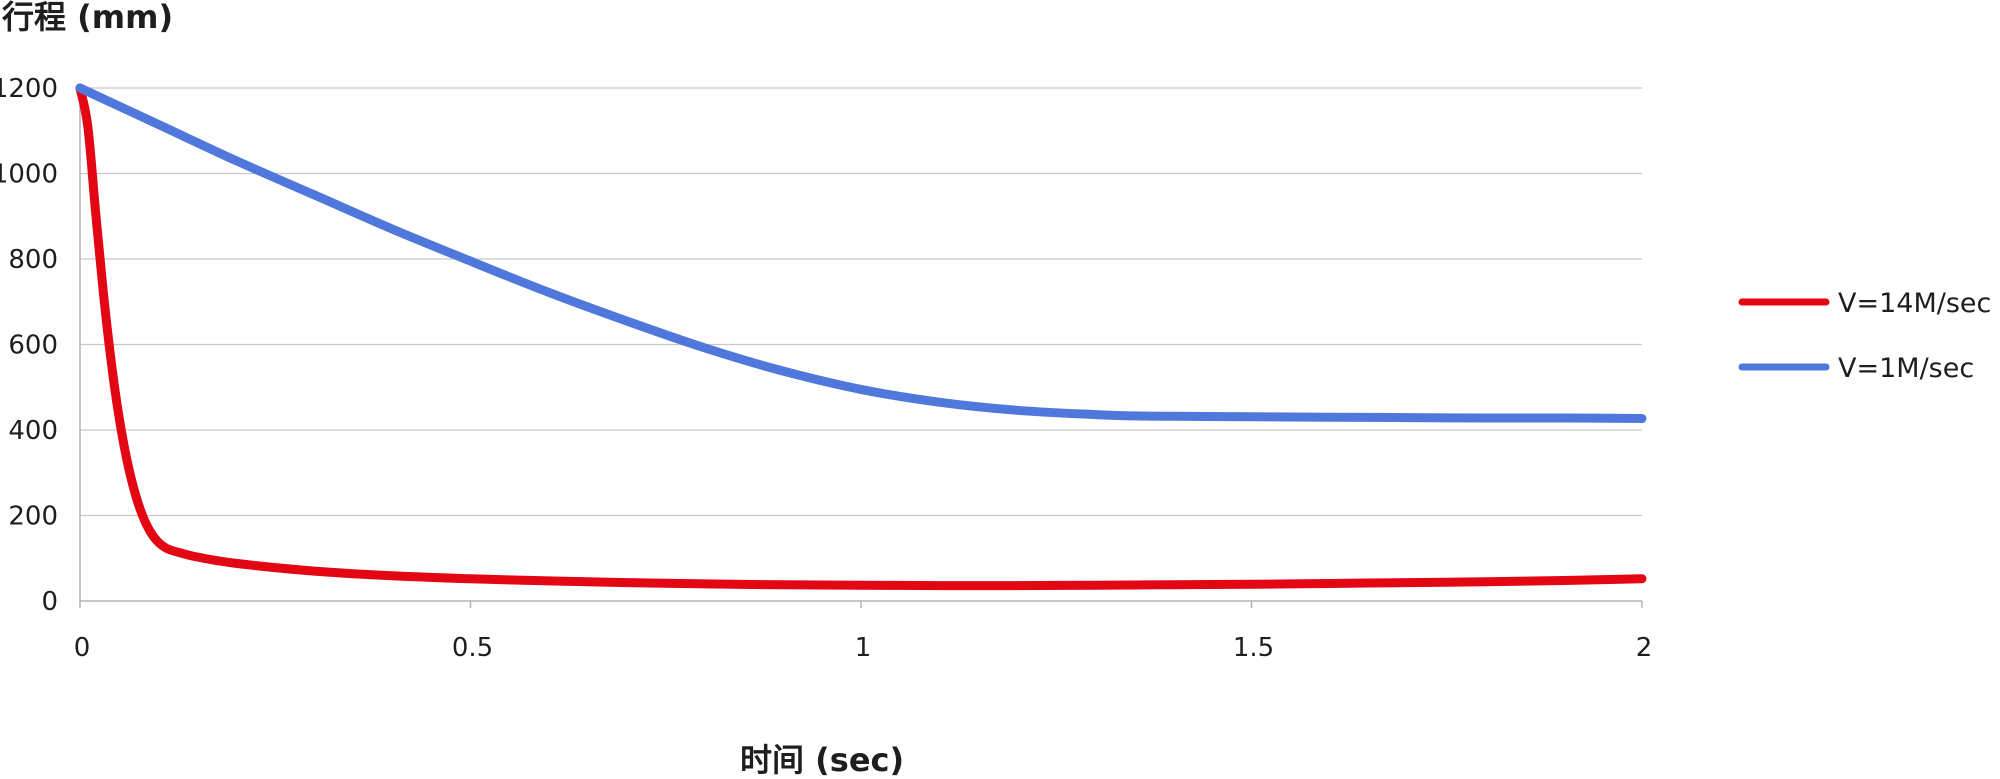  Describe the element at coordinates (822, 760) in the screenshot. I see `x-axis-title: 时间 (sec)` at that location.